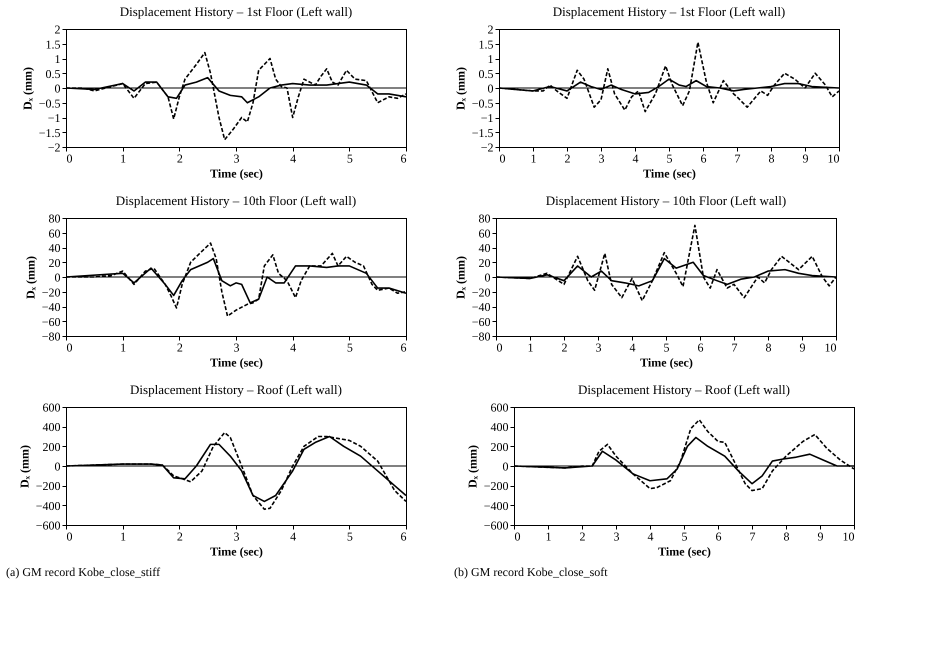  I want to click on y-tick-label: 0.5, so click(486, 73).